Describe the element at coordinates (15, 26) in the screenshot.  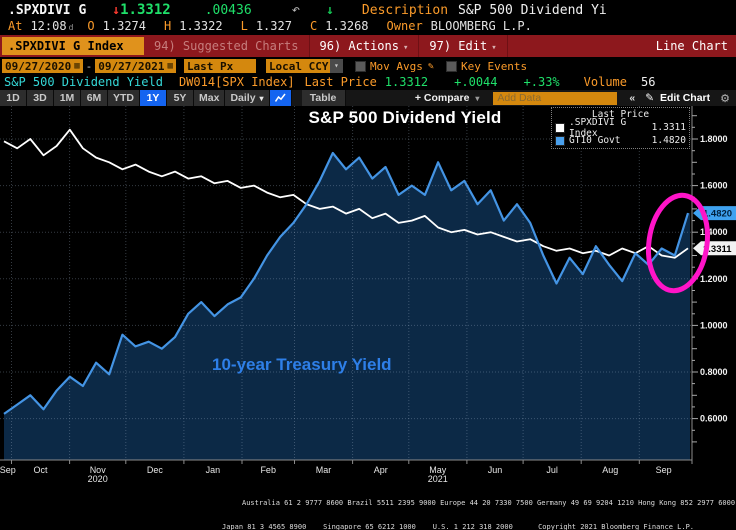
I see `at-label: At` at that location.